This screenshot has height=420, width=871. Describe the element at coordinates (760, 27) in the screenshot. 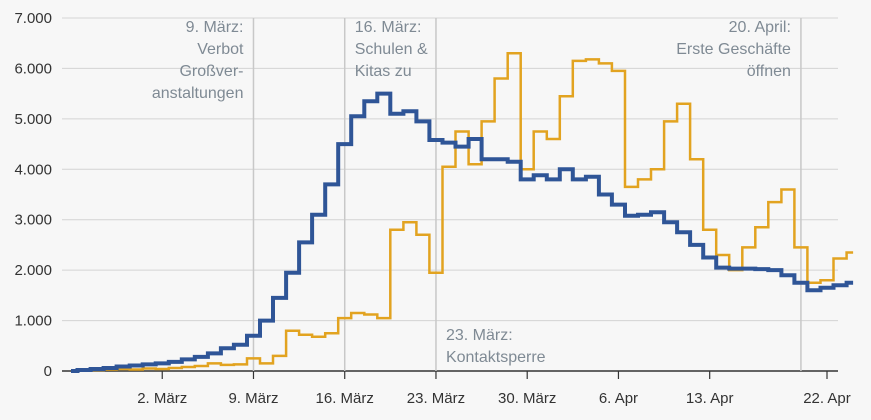

I see `annotation-line: 20. April:` at that location.